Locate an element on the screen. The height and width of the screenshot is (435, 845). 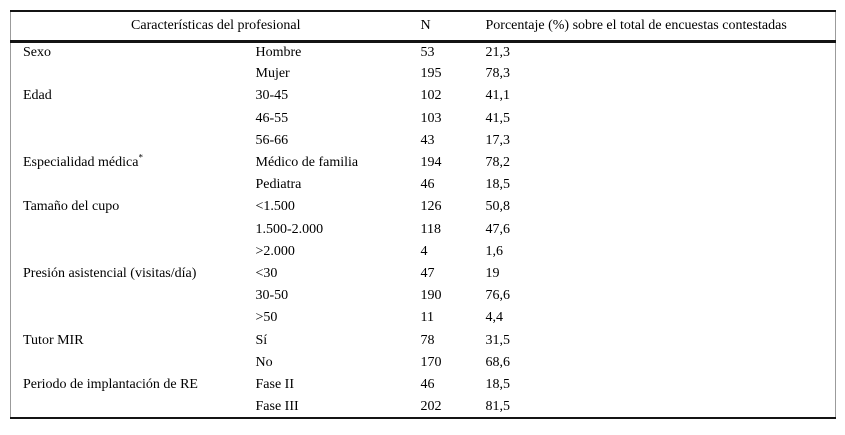
pct-cell: 78,3 is located at coordinates (498, 74).